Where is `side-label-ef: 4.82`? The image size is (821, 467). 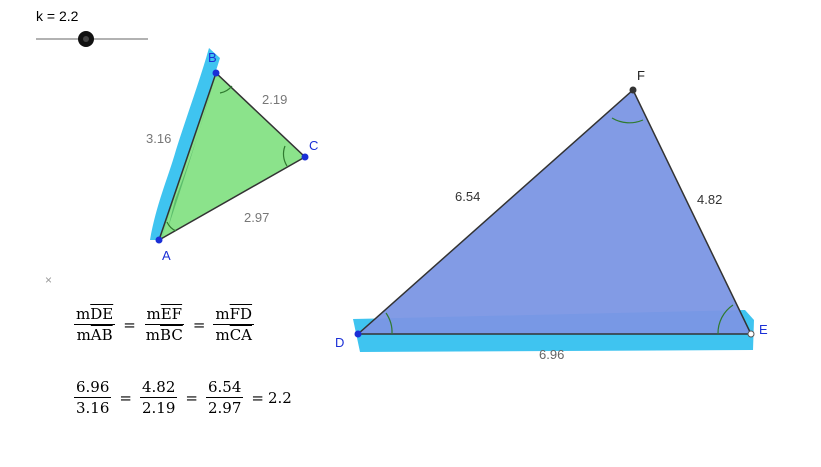
side-label-ef: 4.82 is located at coordinates (709, 199).